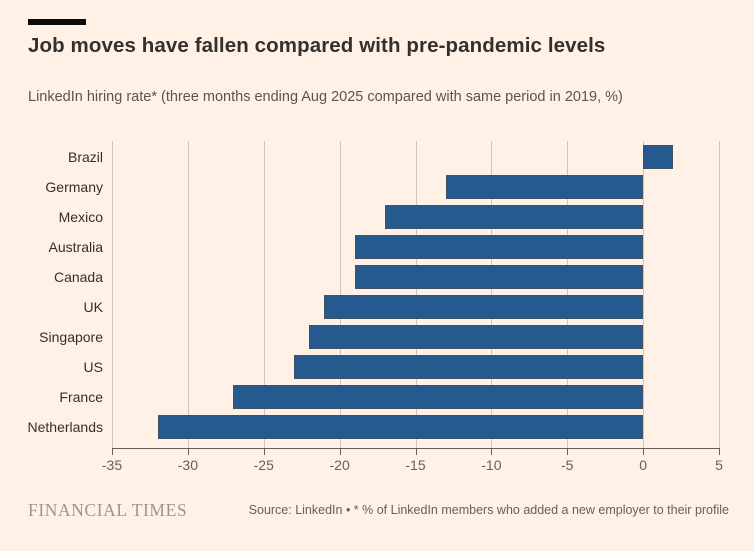  What do you see at coordinates (568, 294) in the screenshot?
I see `gridline--5` at bounding box center [568, 294].